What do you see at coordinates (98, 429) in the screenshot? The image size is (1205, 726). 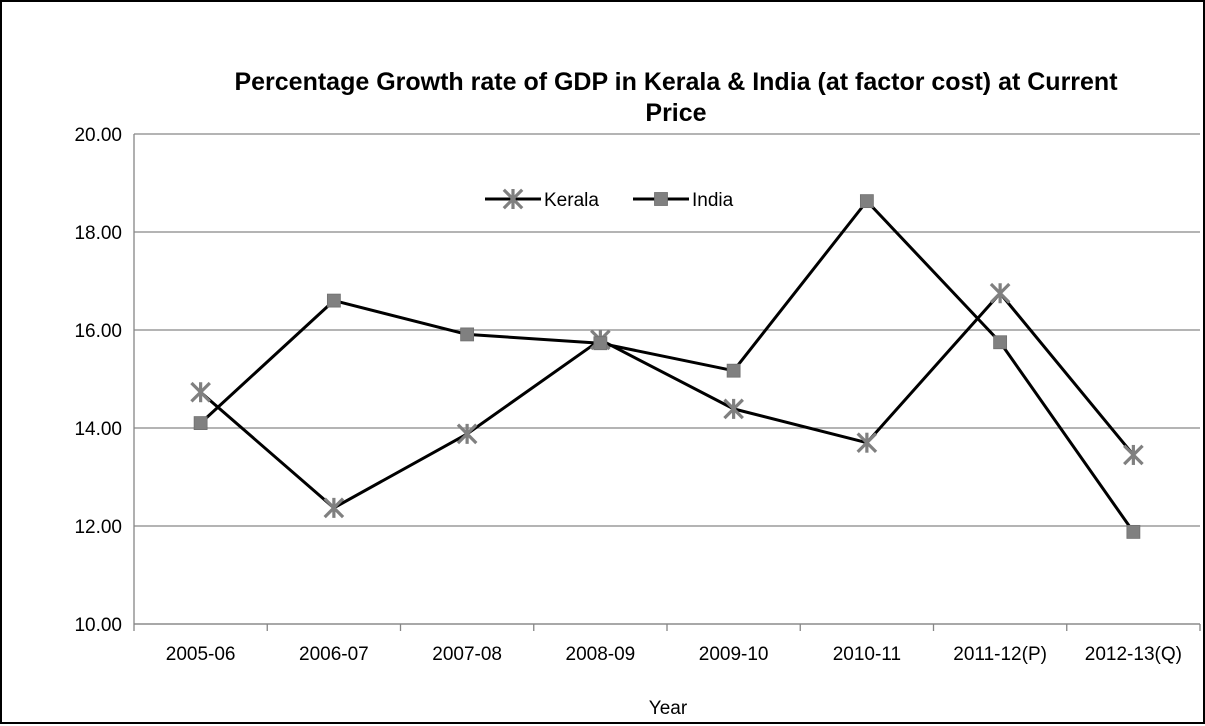 I see `y-tick-label: 14.00` at bounding box center [98, 429].